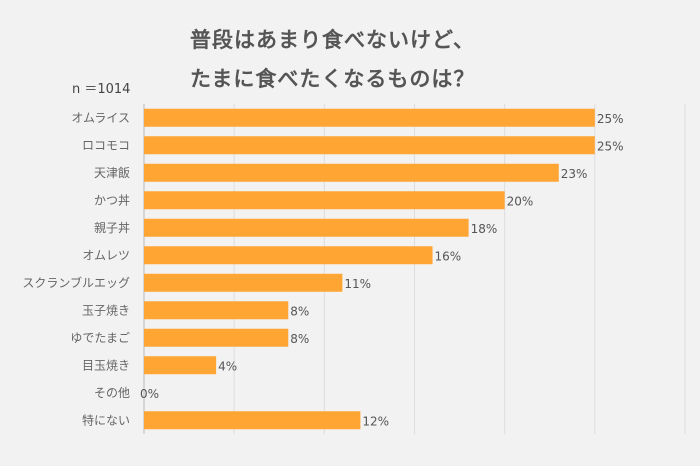 The height and width of the screenshot is (466, 700). I want to click on value-label: 4%, so click(227, 366).